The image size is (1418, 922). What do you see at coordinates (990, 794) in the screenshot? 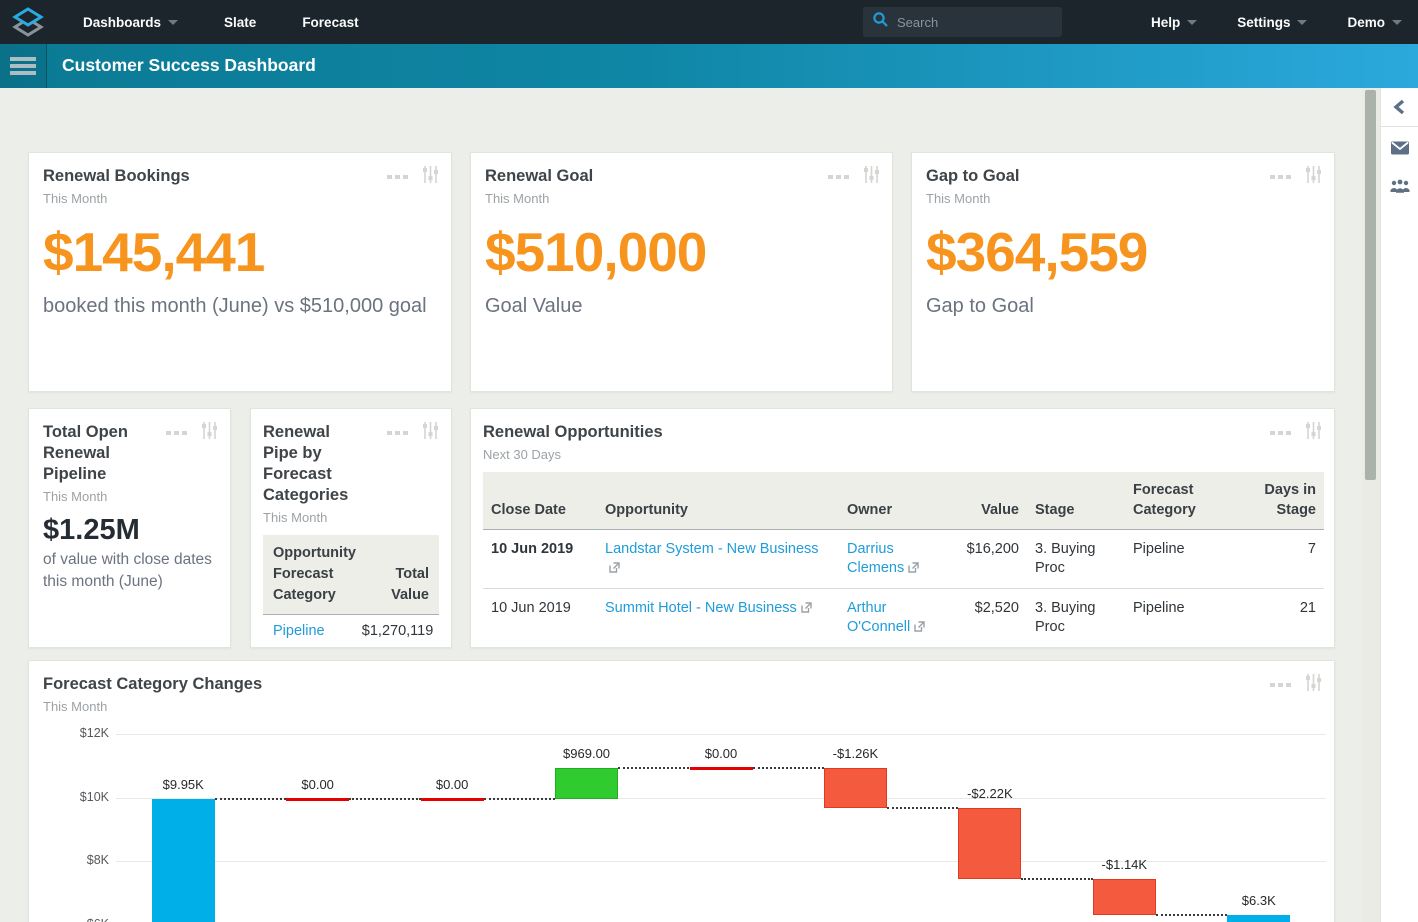
I see `bar-value-label: -$2.22K` at bounding box center [990, 794].